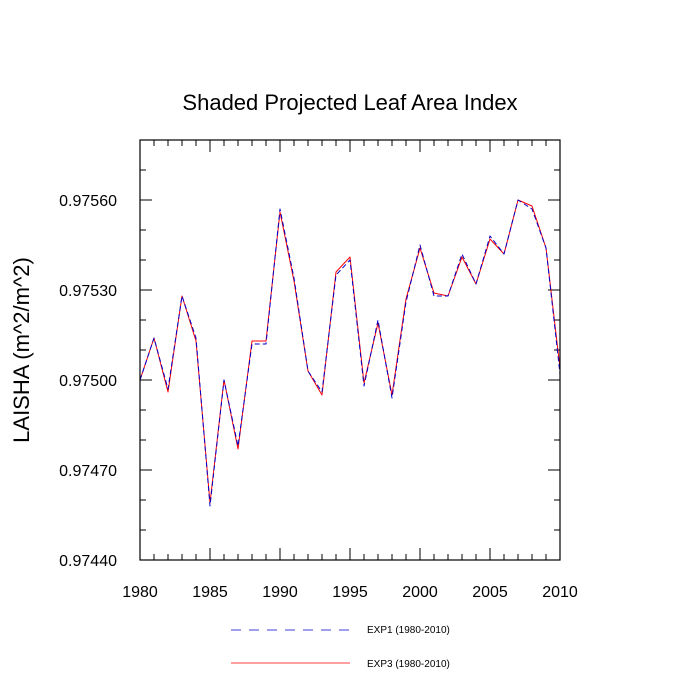 This screenshot has height=700, width=700. What do you see at coordinates (350, 592) in the screenshot?
I see `x-tick-label: 1995` at bounding box center [350, 592].